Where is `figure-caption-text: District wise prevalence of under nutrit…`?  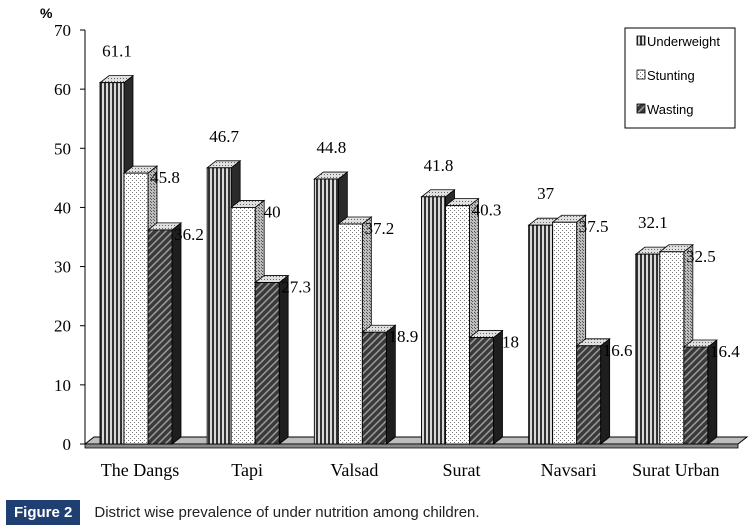 figure-caption-text: District wise prevalence of under nutrit… is located at coordinates (287, 512).